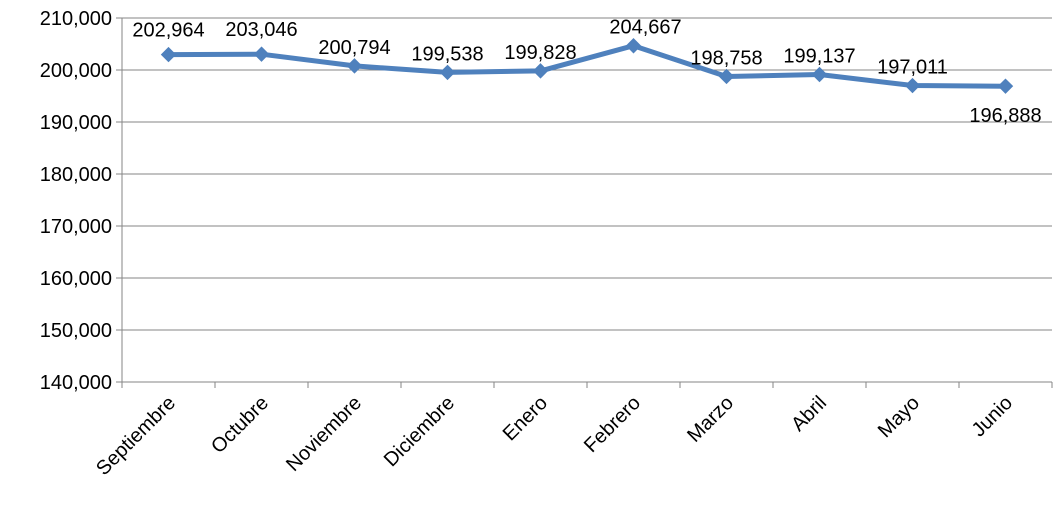 This screenshot has height=519, width=1057. Describe the element at coordinates (324, 434) in the screenshot. I see `x-tick-label: Noviembre` at that location.